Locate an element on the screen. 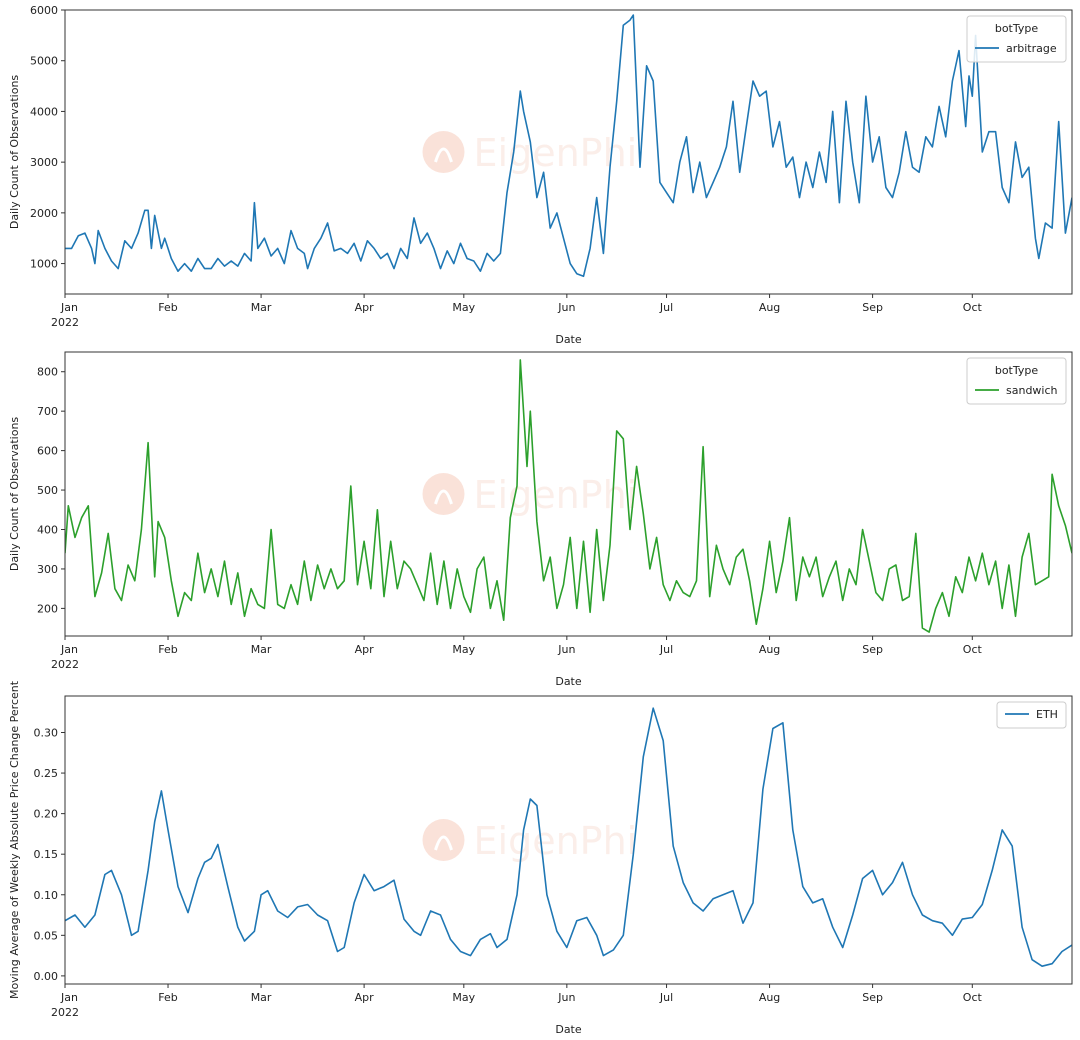 This screenshot has width=1080, height=1040. legend: botType arbitrage is located at coordinates (1016, 39).